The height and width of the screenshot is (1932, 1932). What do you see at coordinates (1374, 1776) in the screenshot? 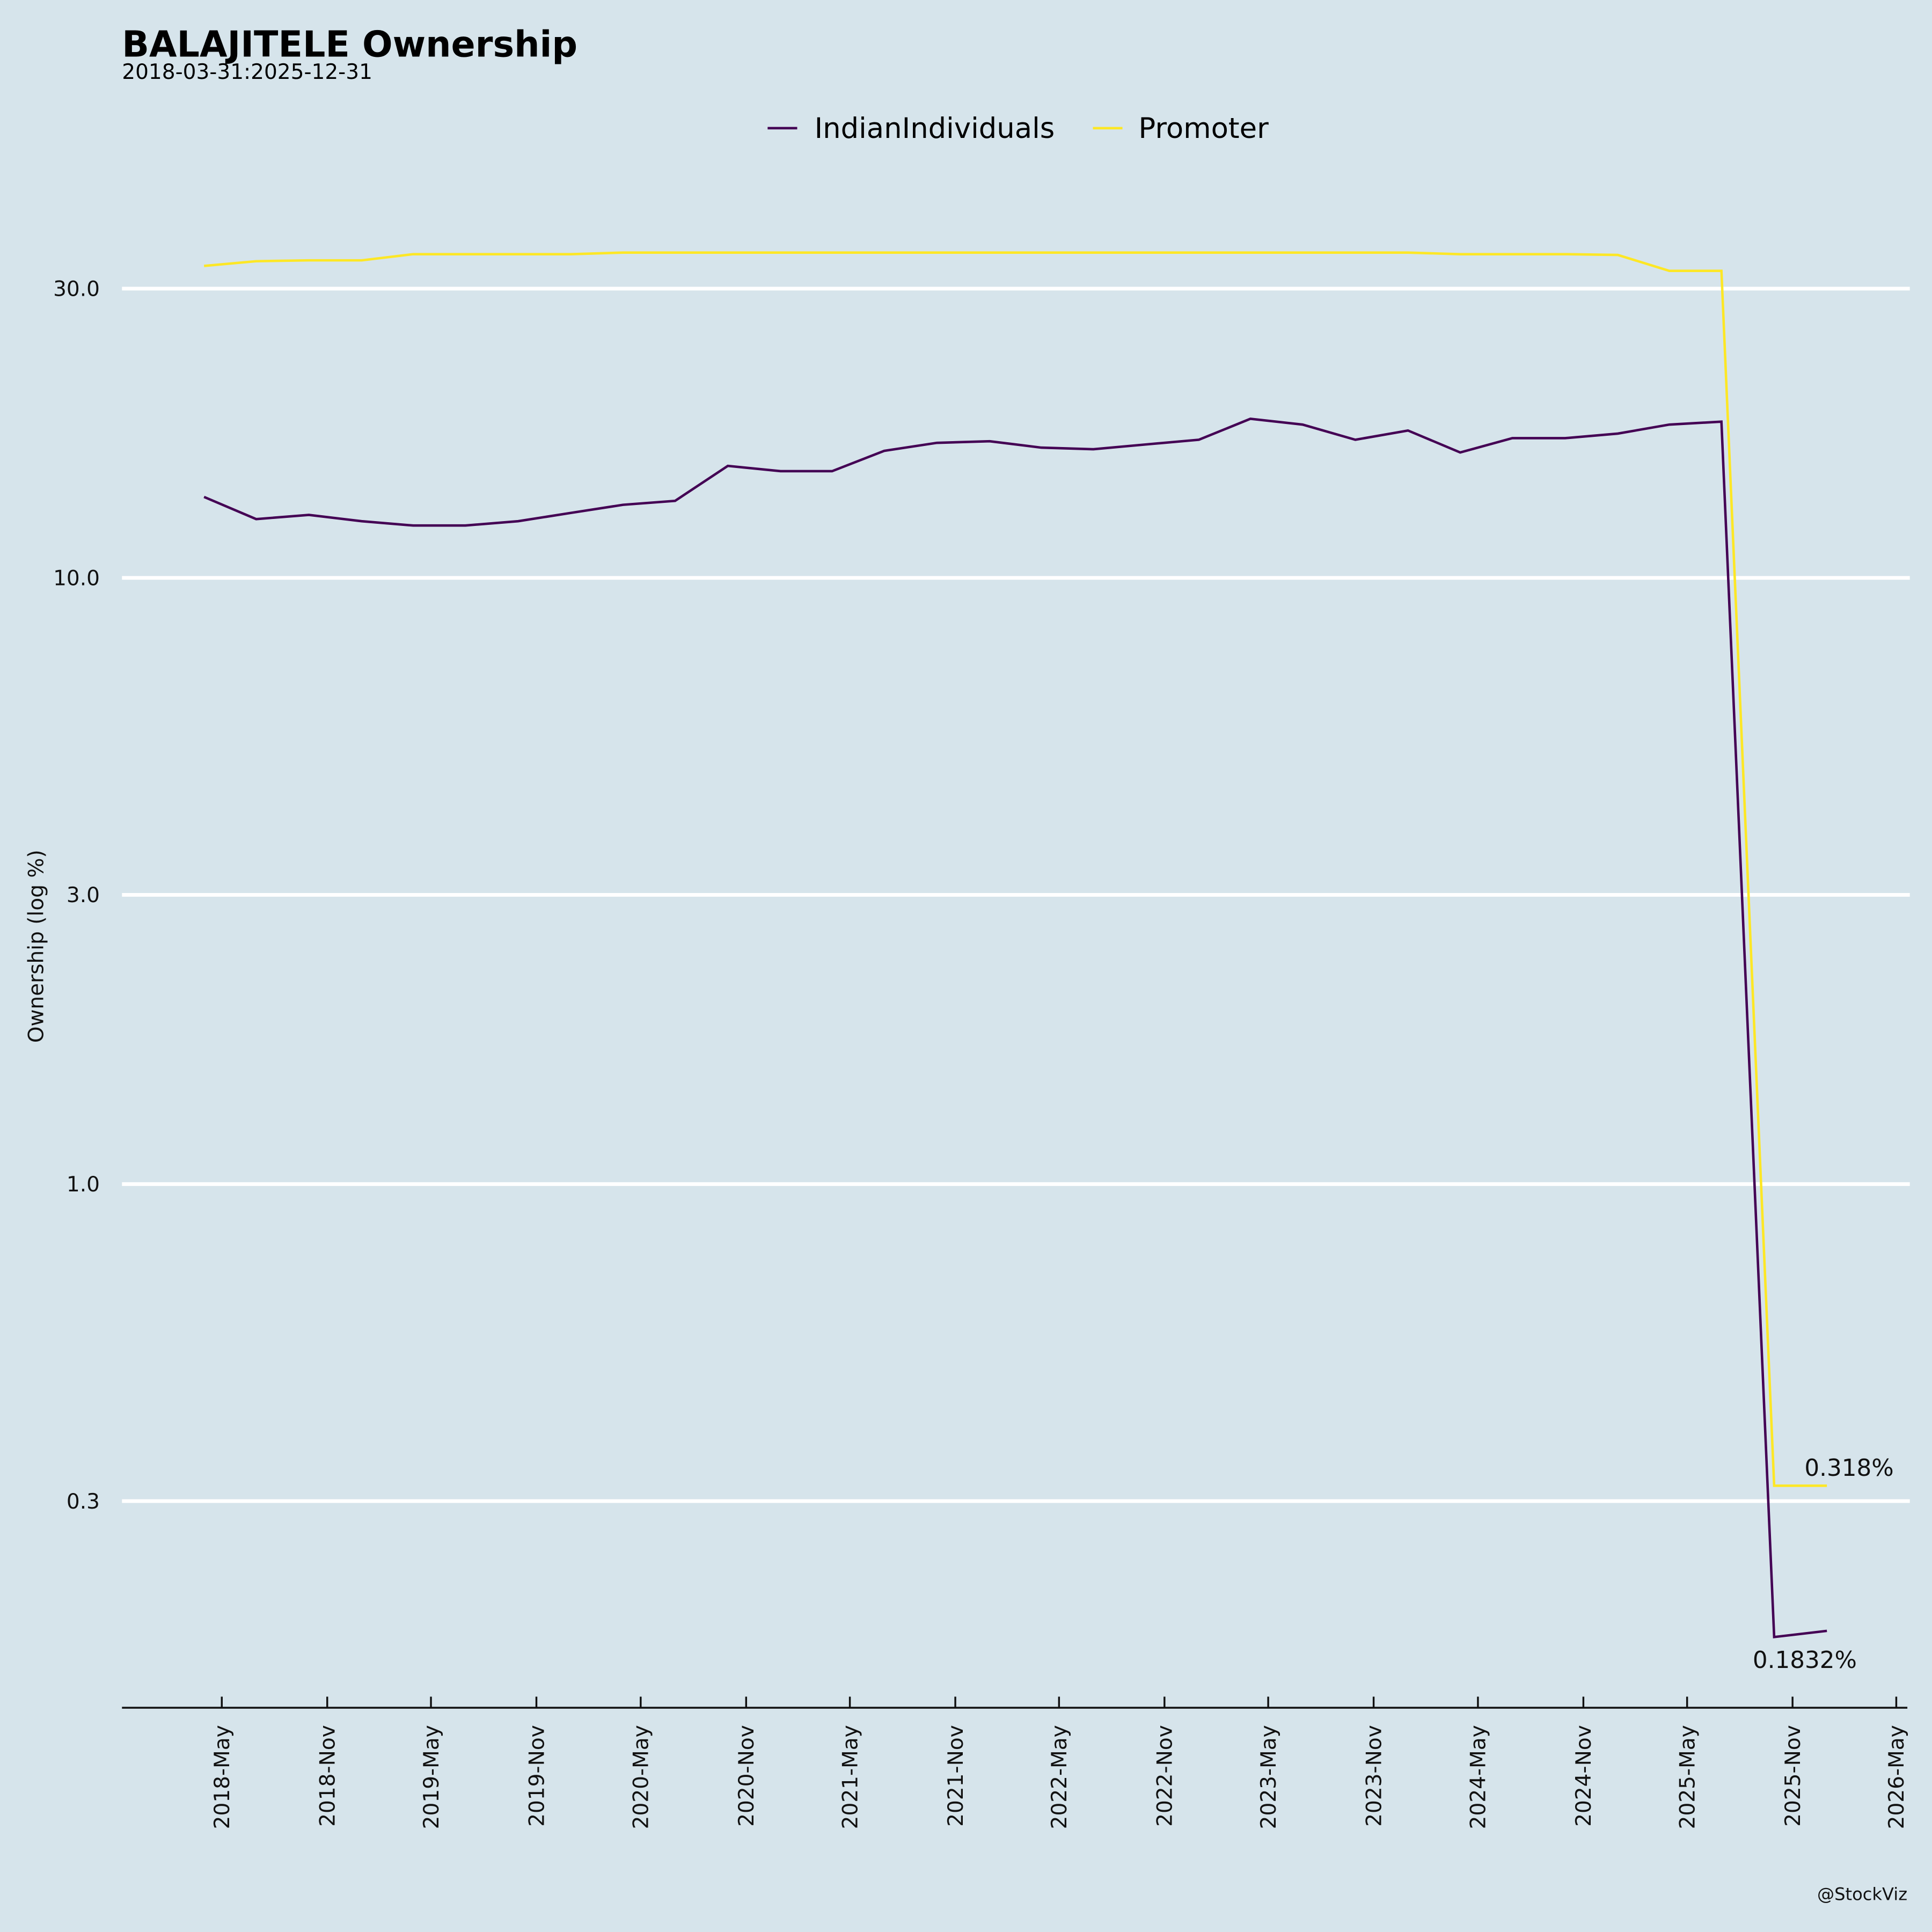
I see `x-tick-label: 2023-Nov` at bounding box center [1374, 1776].